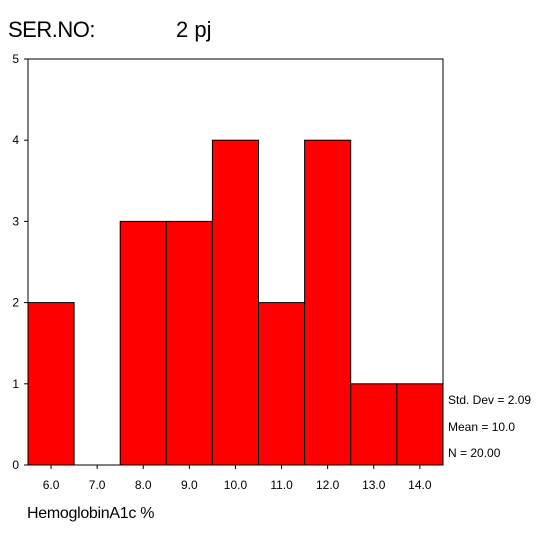 This screenshot has height=540, width=542. I want to click on x-tick-label: 8.0, so click(143, 485).